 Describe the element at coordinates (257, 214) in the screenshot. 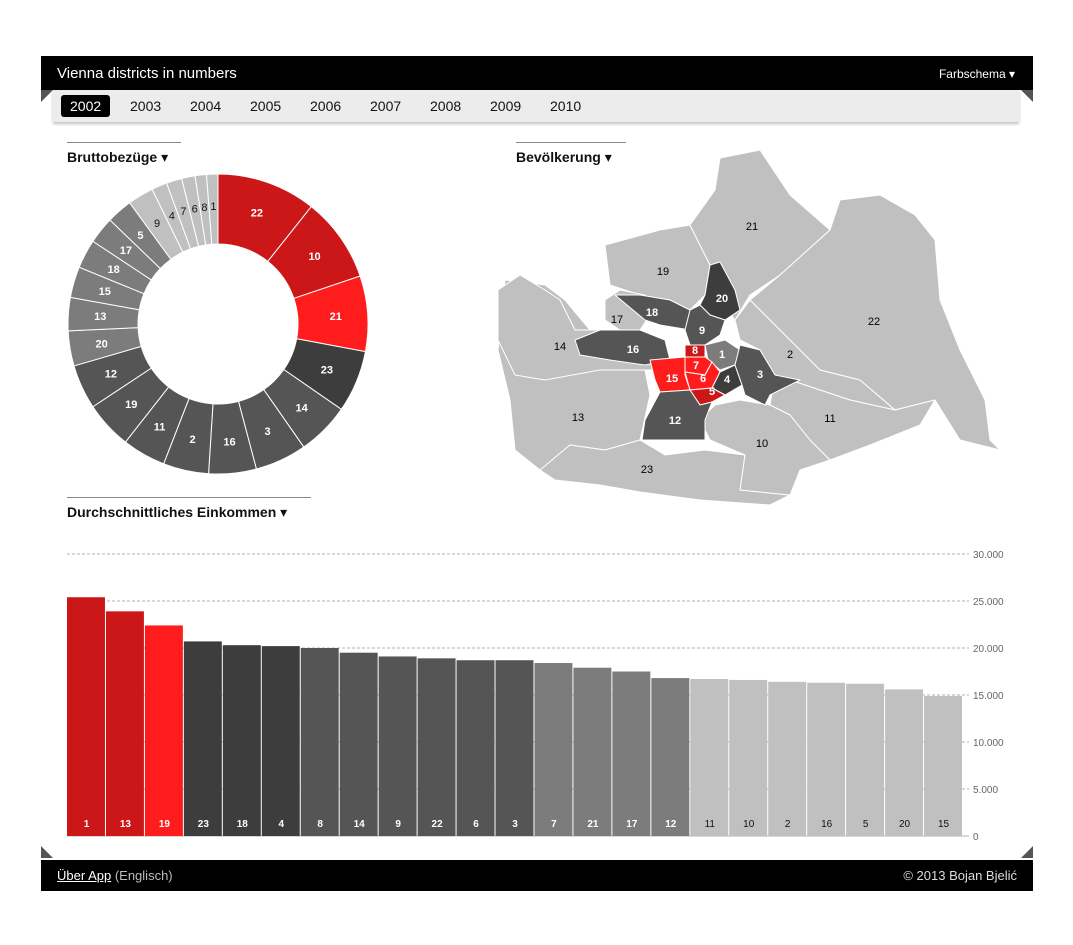

I see `donut-slice-label: 22` at that location.